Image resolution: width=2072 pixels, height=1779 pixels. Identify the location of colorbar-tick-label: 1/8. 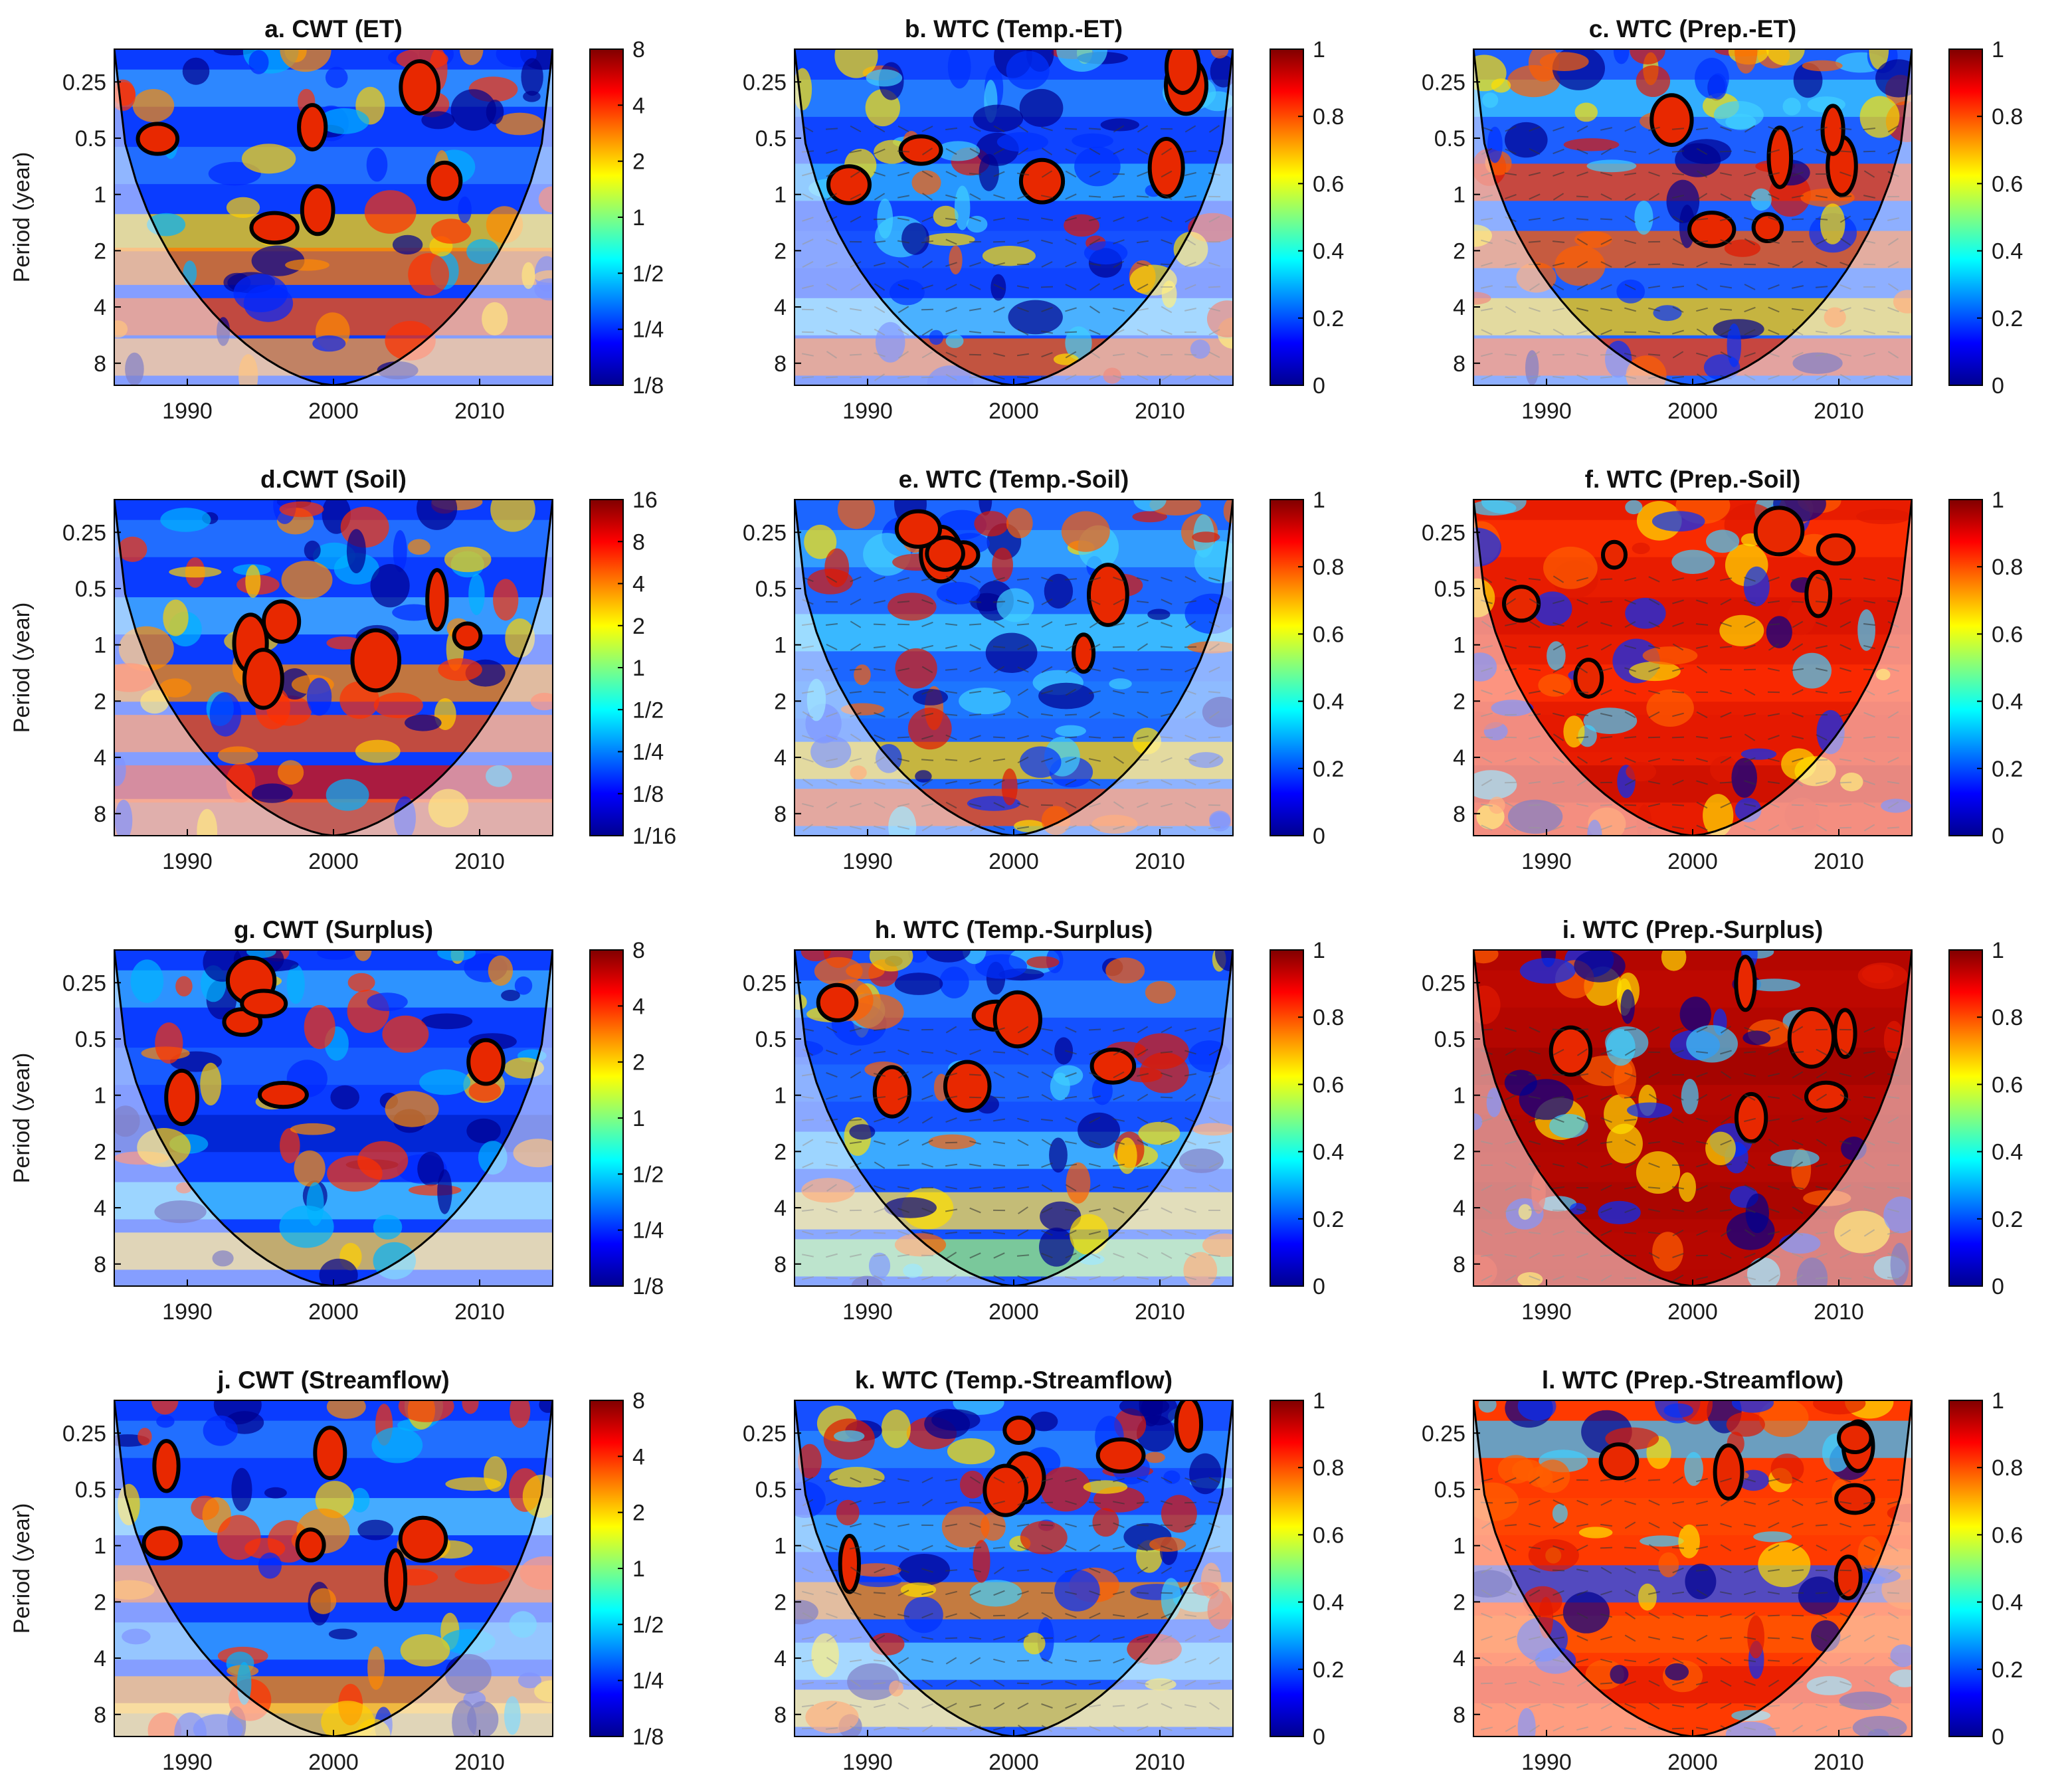
(648, 1738).